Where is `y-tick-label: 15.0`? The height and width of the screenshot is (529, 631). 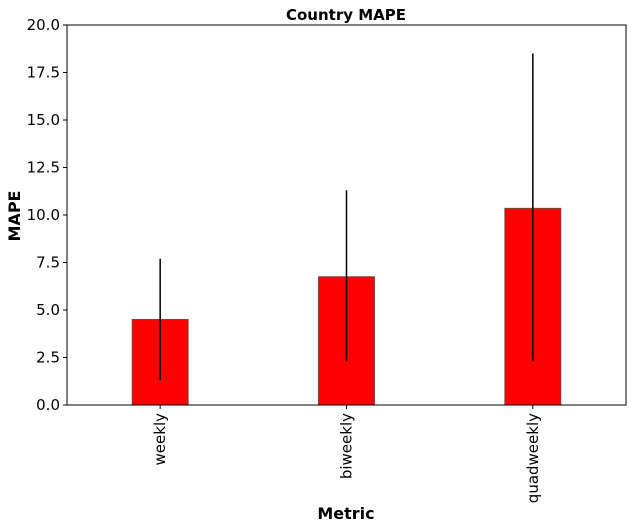 y-tick-label: 15.0 is located at coordinates (43, 120).